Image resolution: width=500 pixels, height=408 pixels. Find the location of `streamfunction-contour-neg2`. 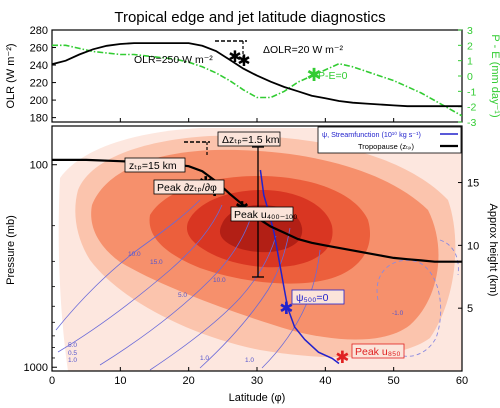

streamfunction-contour-neg2 is located at coordinates (449, 257).